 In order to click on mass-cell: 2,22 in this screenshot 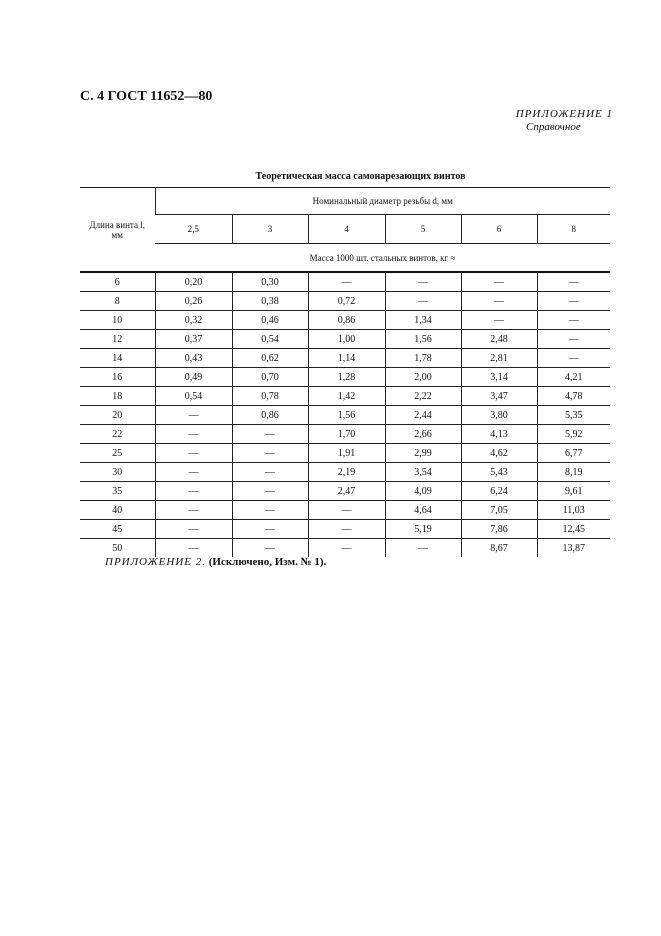, I will do `click(422, 396)`.